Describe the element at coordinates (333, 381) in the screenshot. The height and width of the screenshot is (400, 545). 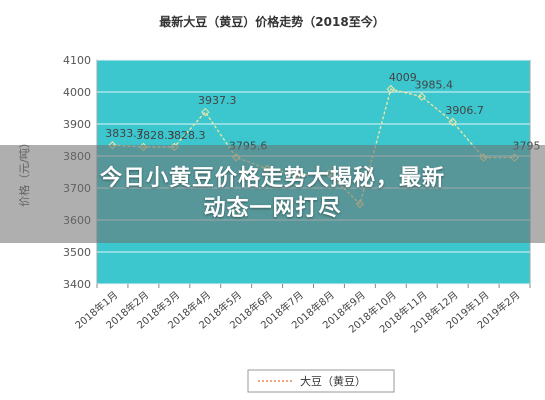
I see `legend-label: 大豆（黄豆）` at that location.